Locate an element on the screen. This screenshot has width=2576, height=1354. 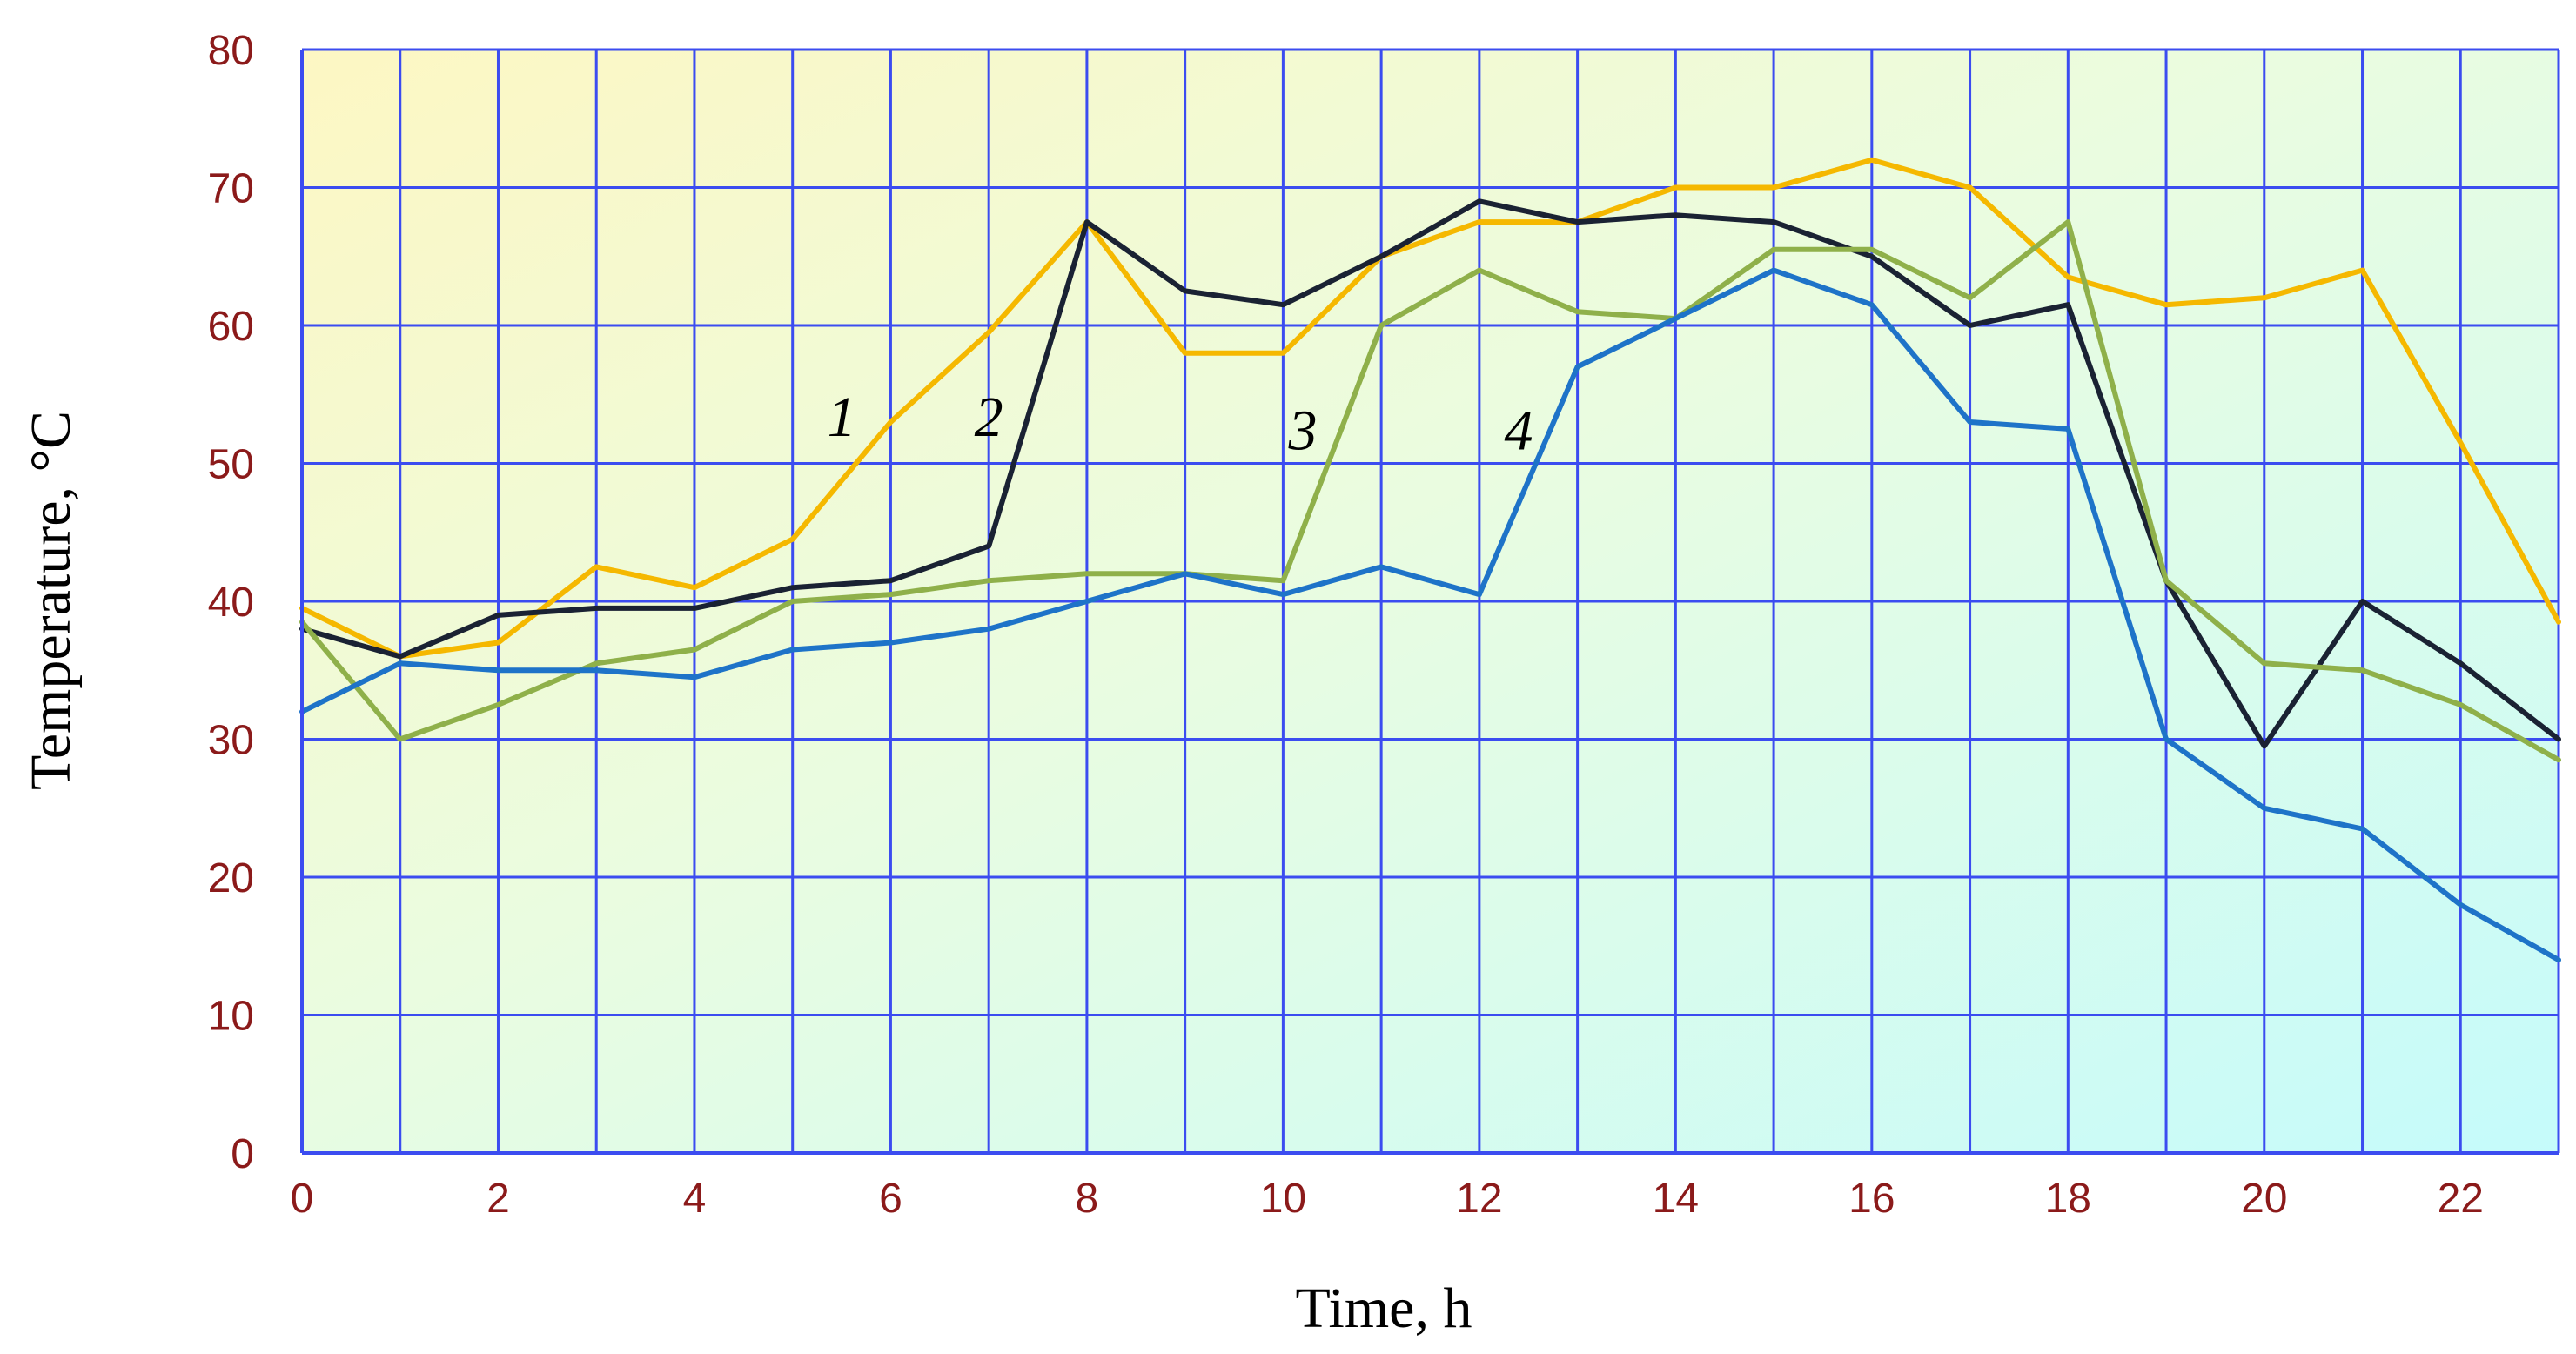
curve-label-2: 2 is located at coordinates (989, 417).